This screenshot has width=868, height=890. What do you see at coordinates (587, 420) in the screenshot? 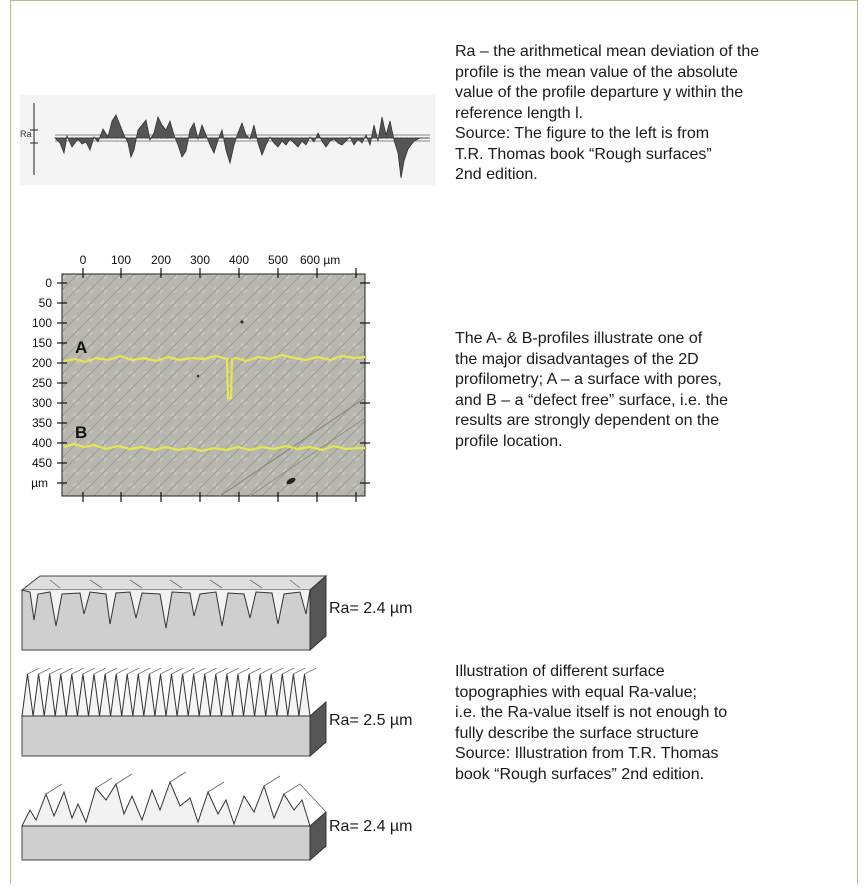
I see `text-line: results are strongly dependent on the` at bounding box center [587, 420].